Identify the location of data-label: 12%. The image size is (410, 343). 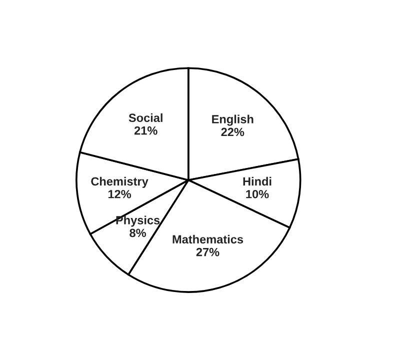
(120, 194).